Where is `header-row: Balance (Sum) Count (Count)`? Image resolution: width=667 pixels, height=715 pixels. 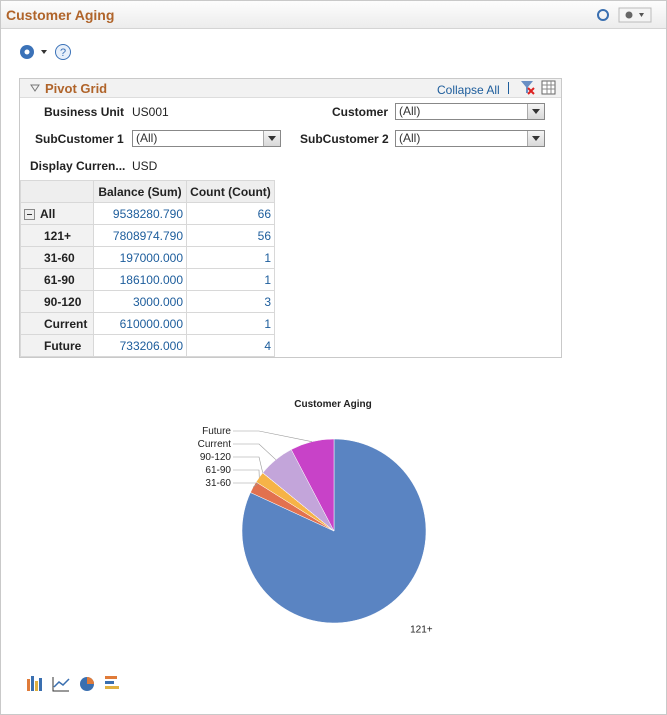 header-row: Balance (Sum) Count (Count) is located at coordinates (147, 191).